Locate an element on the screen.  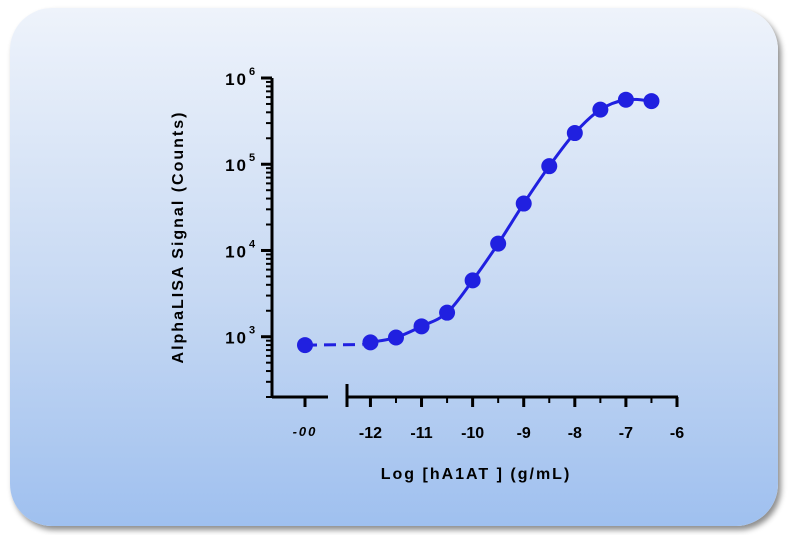
x-tick-label: -9 is located at coordinates (524, 433).